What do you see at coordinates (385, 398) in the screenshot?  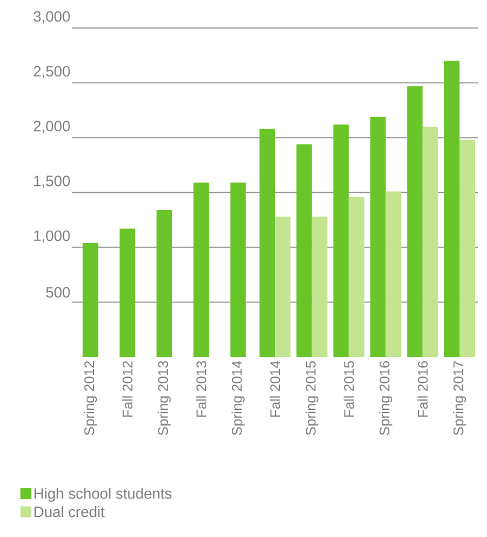 I see `x-tick-label: Spring 2016` at bounding box center [385, 398].